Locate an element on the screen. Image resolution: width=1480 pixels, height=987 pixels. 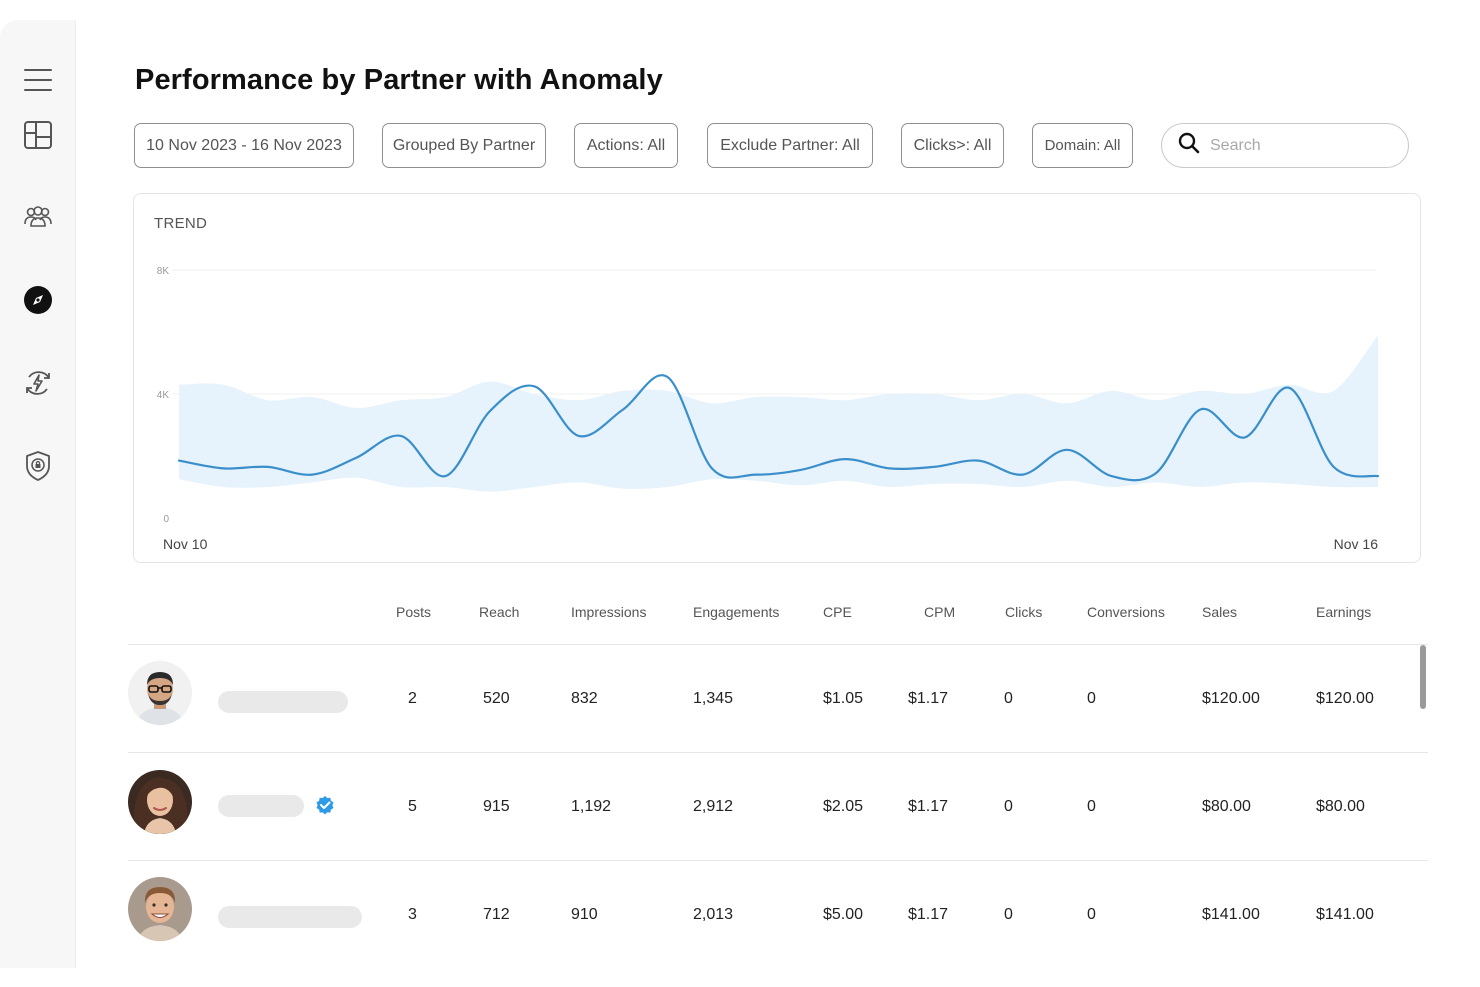
cell-posts: 3 is located at coordinates (412, 914).